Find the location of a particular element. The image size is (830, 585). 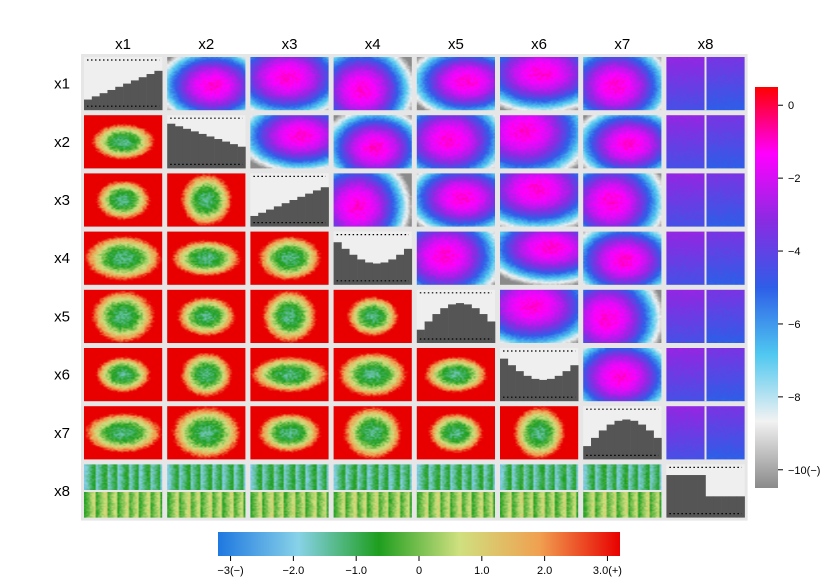

column-labels: x1 x2 x3 x4 x5 x6 x7 x8 is located at coordinates (414, 44).